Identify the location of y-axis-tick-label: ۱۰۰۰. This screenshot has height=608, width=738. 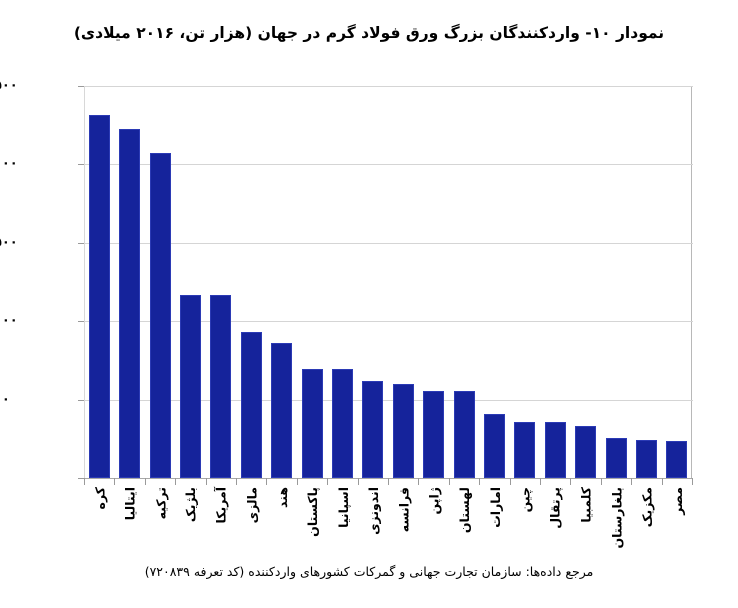
(9, 321).